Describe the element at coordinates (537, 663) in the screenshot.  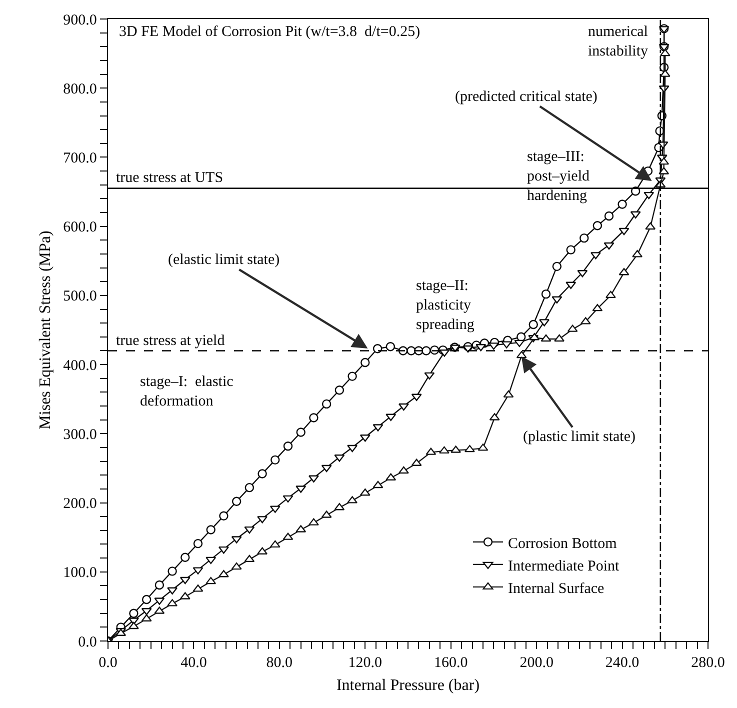
I see `x-tick-label: 200.0` at that location.